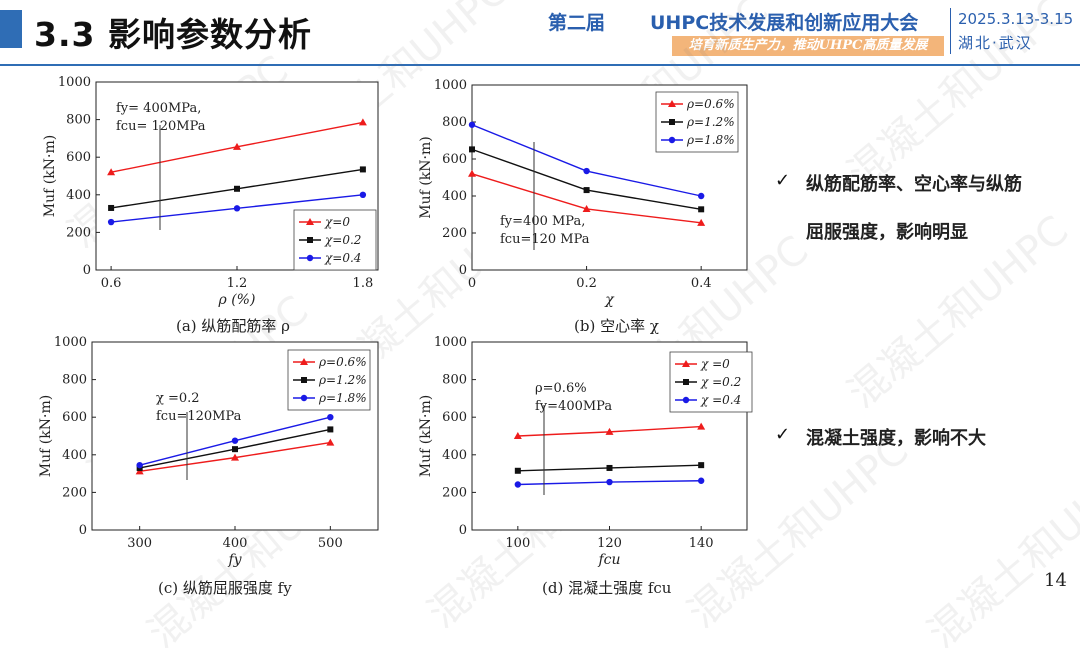  I want to click on x-tick-label: 400, so click(235, 543).